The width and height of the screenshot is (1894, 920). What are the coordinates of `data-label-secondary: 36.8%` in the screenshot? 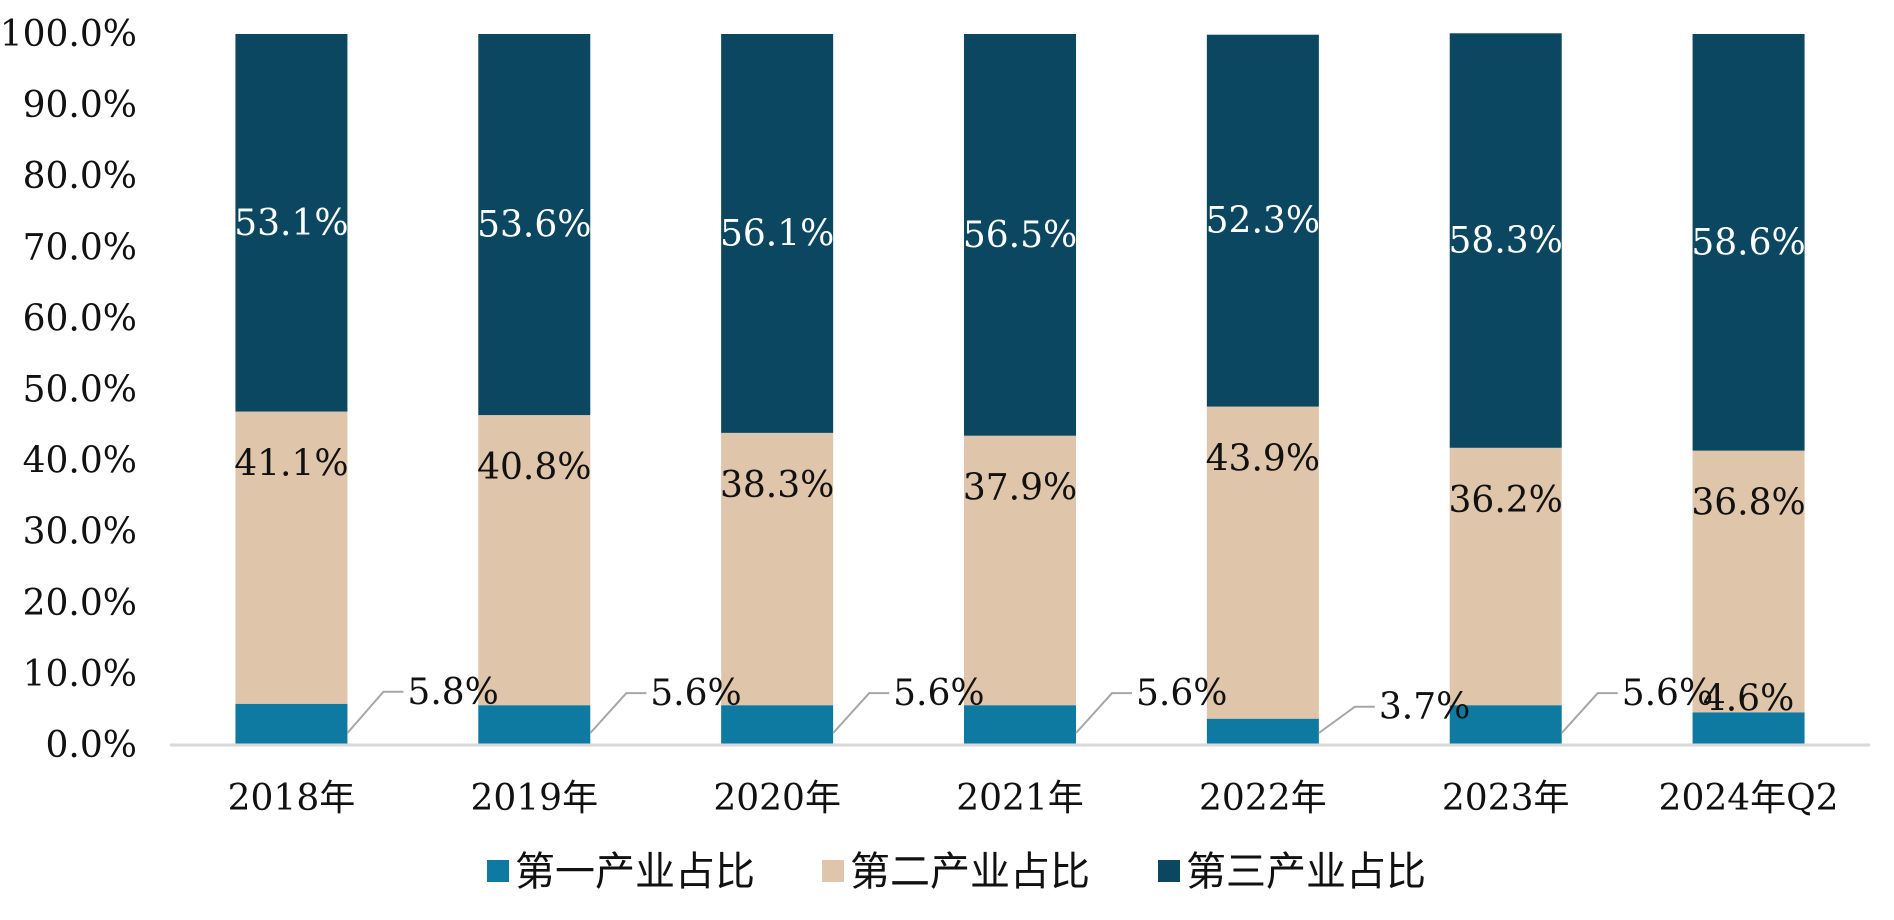 It's located at (1748, 503).